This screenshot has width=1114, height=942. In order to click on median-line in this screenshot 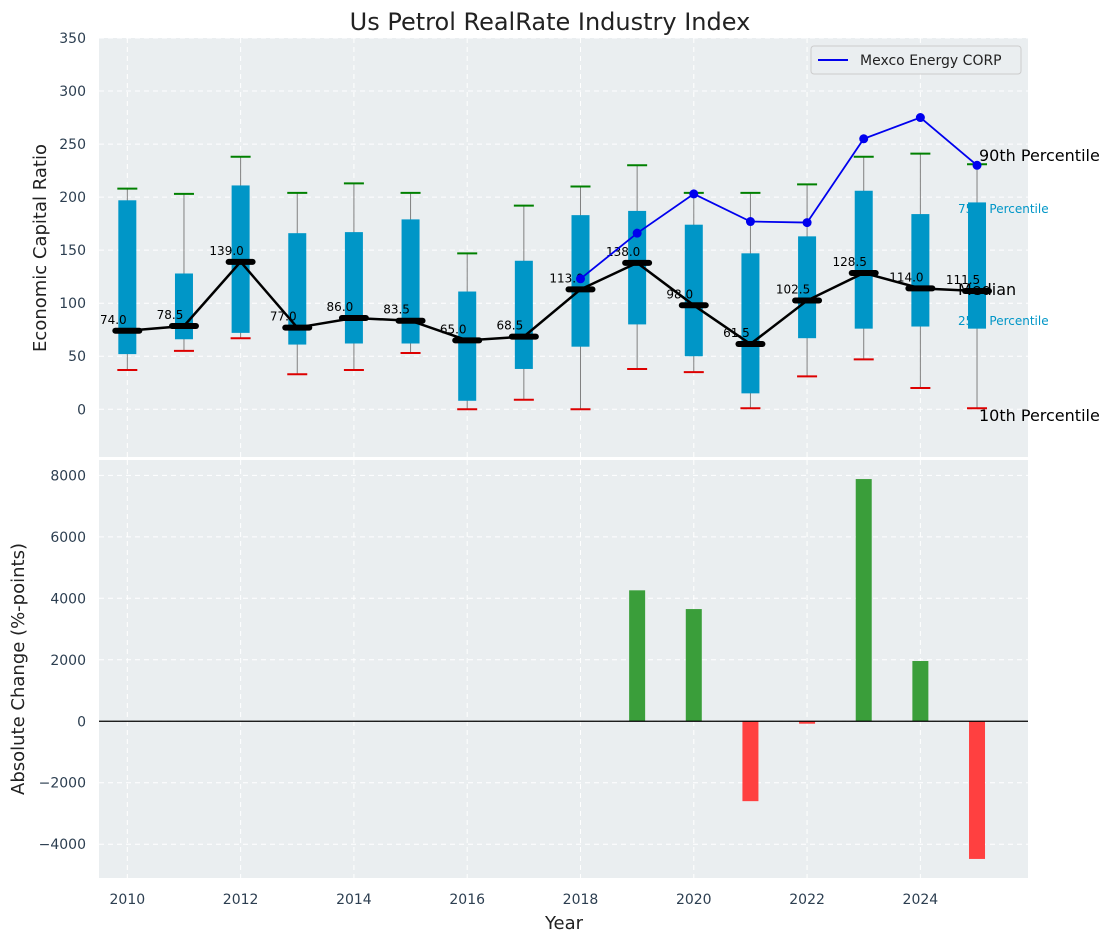, I will do `click(552, 302)`.